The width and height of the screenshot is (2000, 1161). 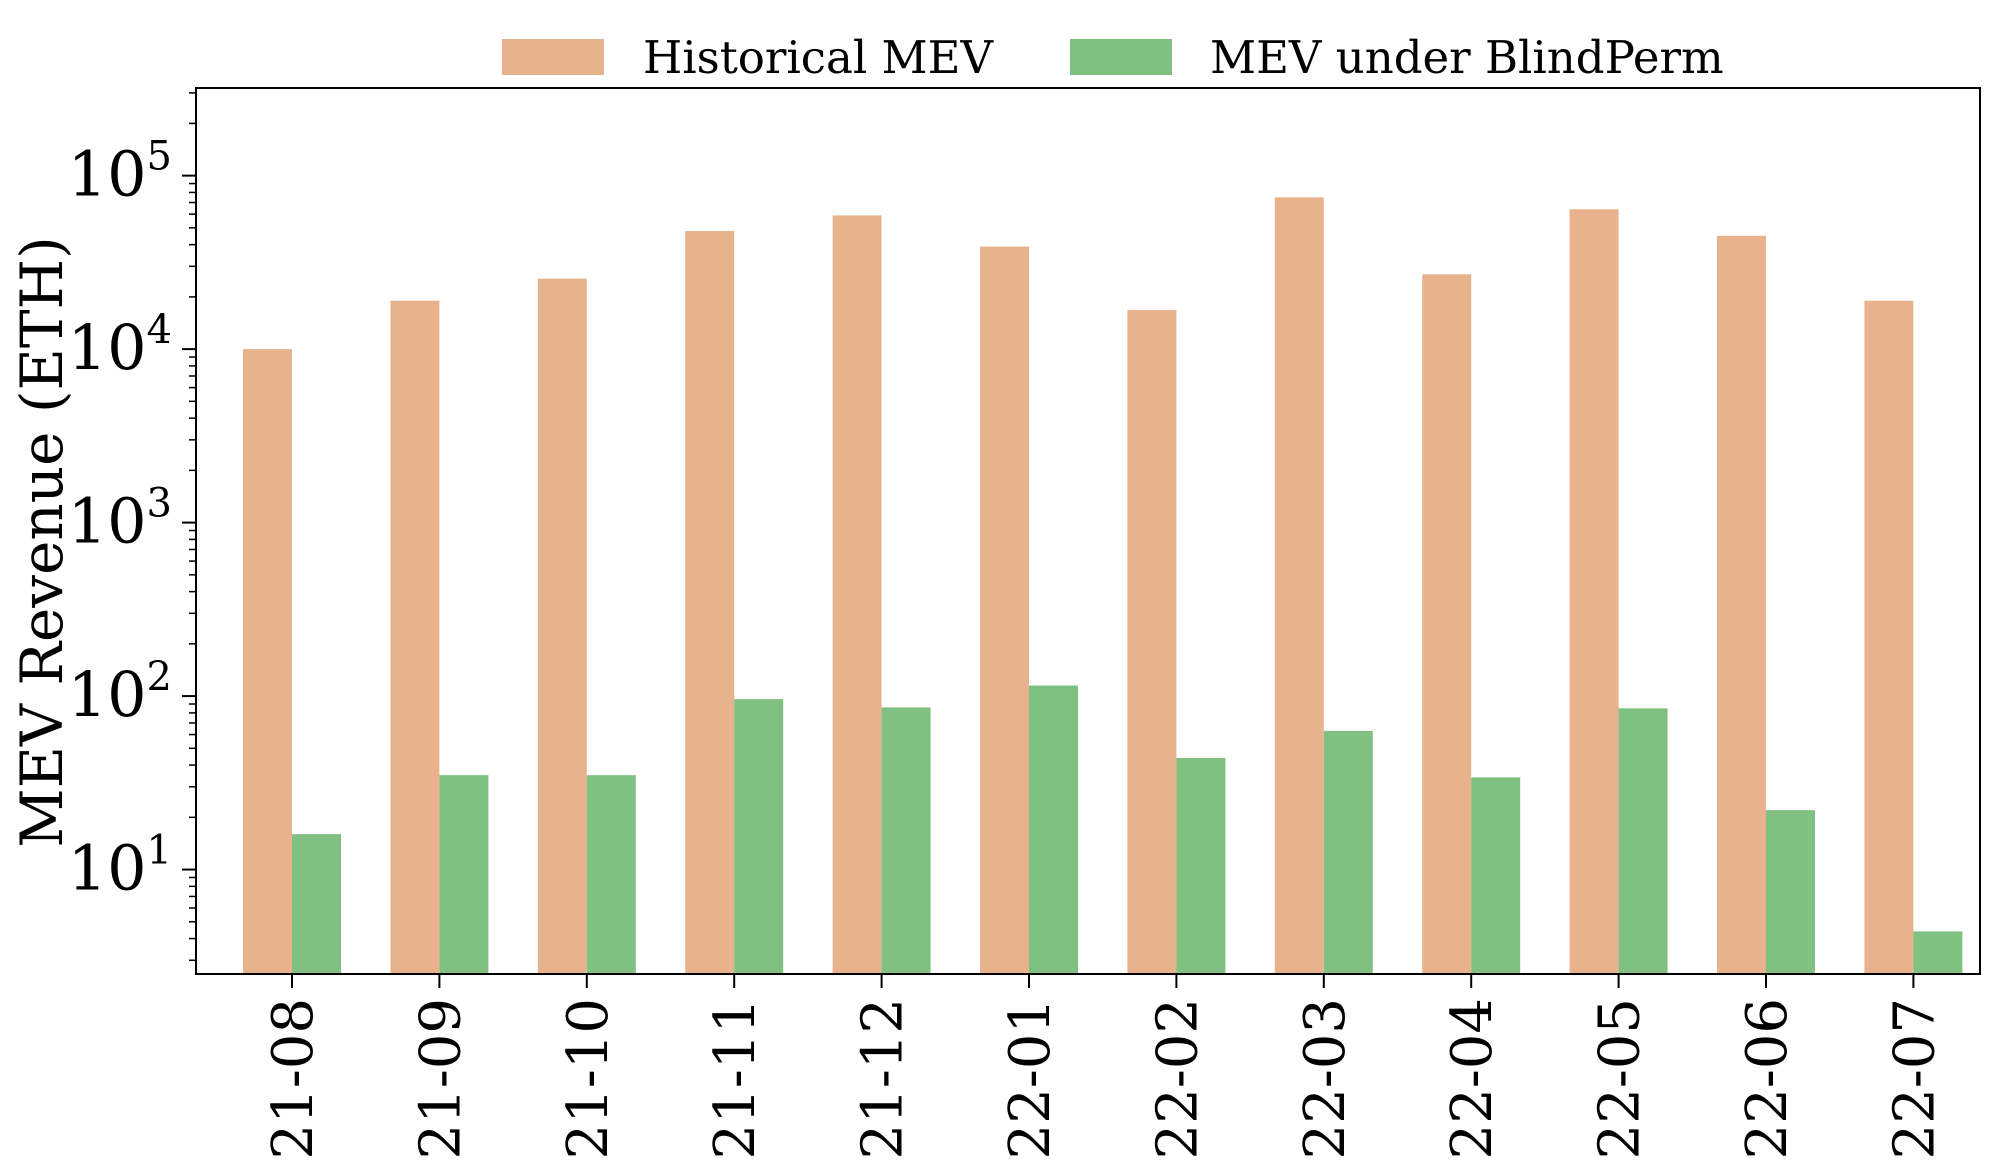 What do you see at coordinates (1121, 57) in the screenshot?
I see `legend-swatch-blindperm` at bounding box center [1121, 57].